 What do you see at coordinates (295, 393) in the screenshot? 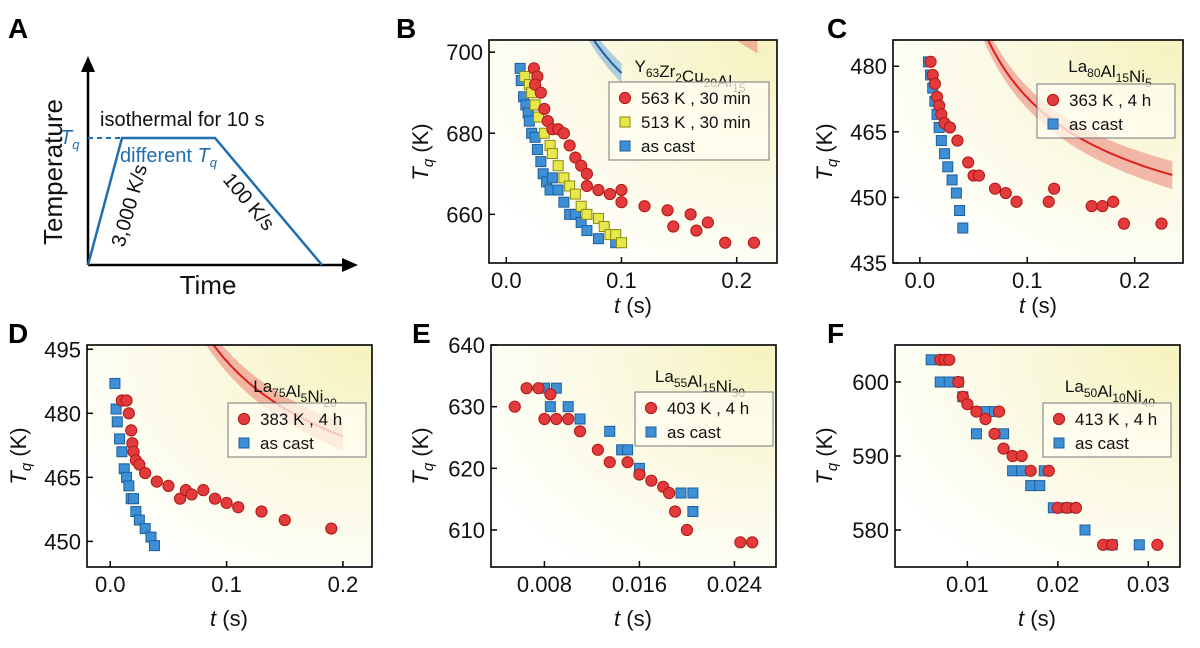
I see `composition-label: La75Al5Ni20` at bounding box center [295, 393].